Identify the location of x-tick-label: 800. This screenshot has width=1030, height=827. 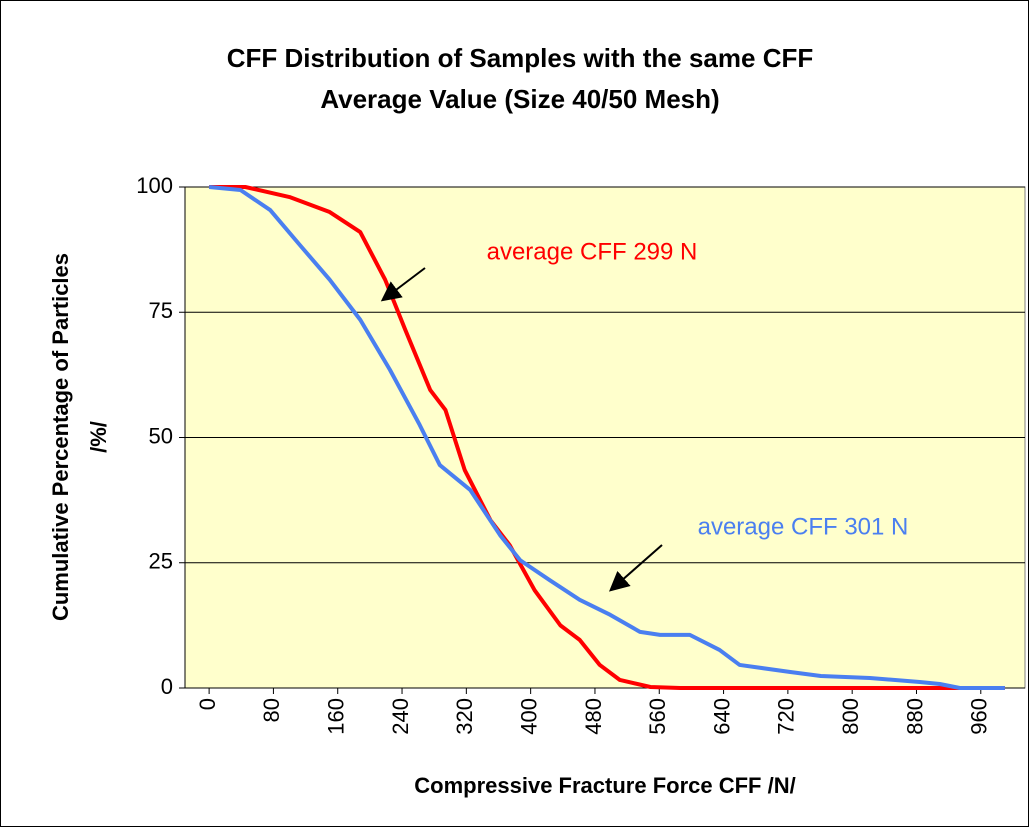
(850, 716).